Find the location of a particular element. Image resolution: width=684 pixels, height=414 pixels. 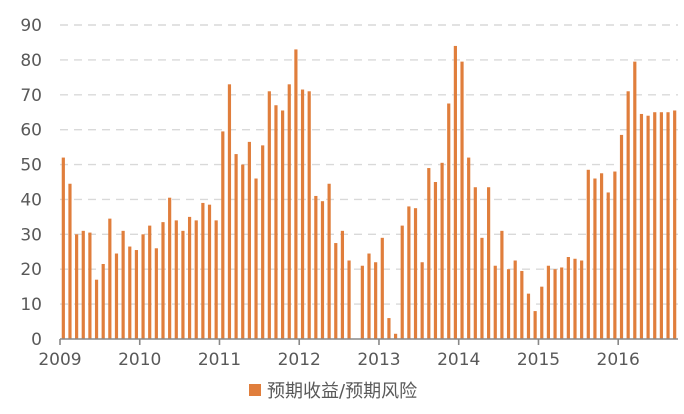

y-tick-label: 30 is located at coordinates (31, 235).